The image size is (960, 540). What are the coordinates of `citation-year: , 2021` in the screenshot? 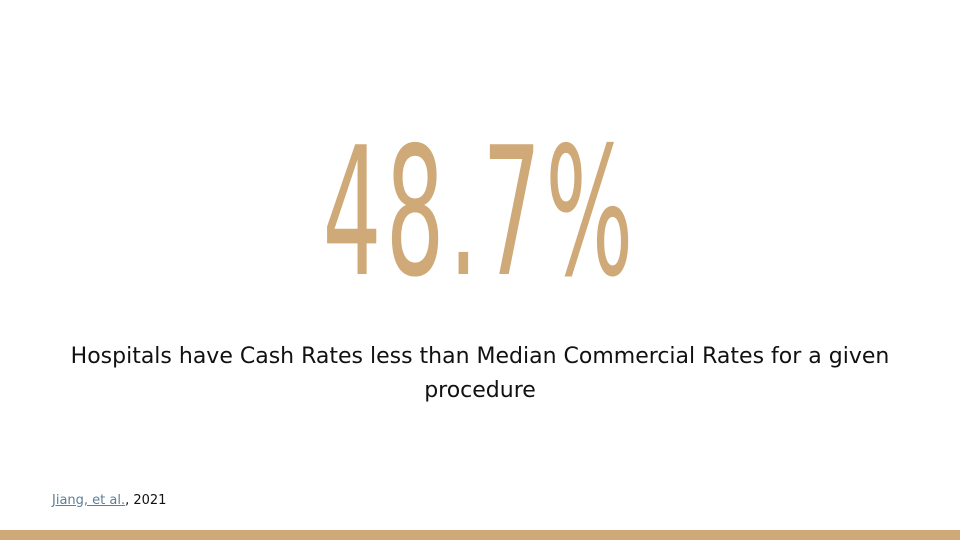 It's located at (146, 500).